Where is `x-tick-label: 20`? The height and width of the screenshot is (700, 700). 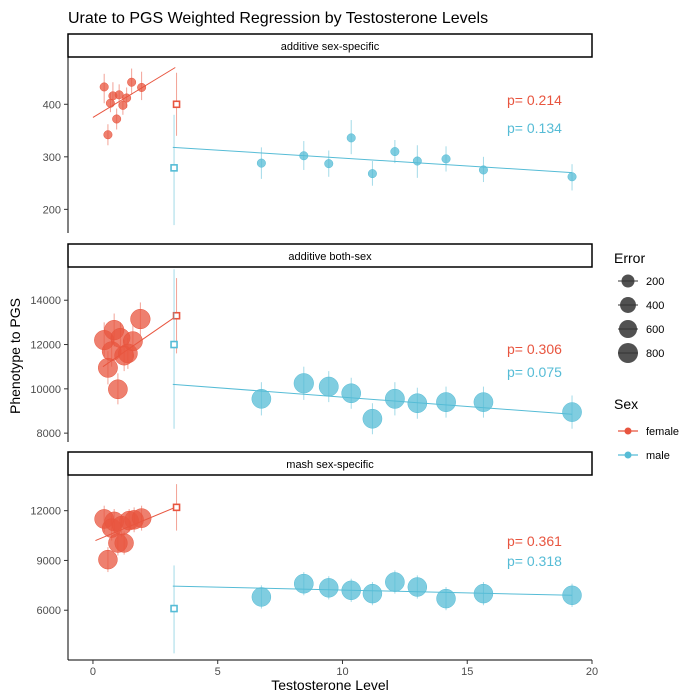
x-tick-label: 20 is located at coordinates (592, 672).